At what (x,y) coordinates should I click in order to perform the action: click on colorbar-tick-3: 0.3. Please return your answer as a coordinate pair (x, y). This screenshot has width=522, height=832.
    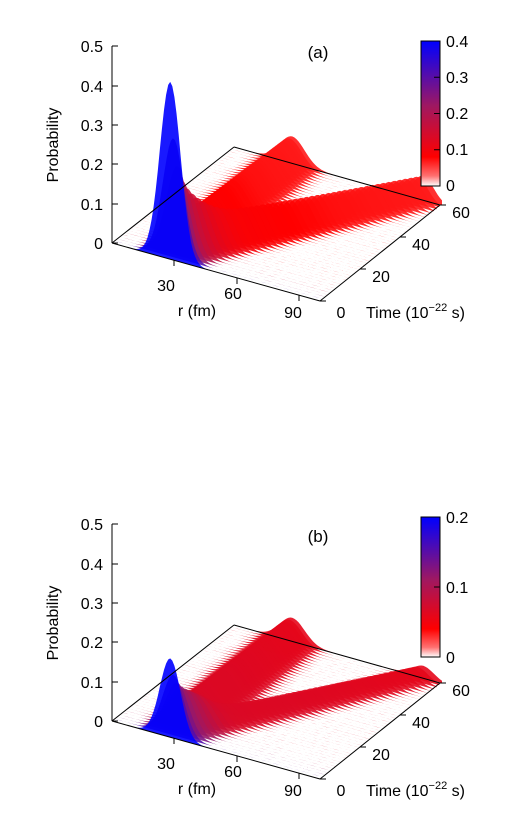
    Looking at the image, I should click on (451, 78).